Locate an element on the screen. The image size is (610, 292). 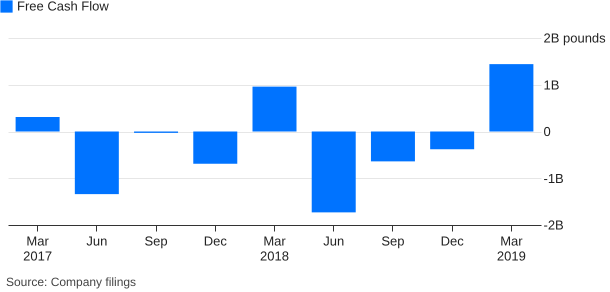
x-tick-label: Mar 2017 is located at coordinates (37, 249).